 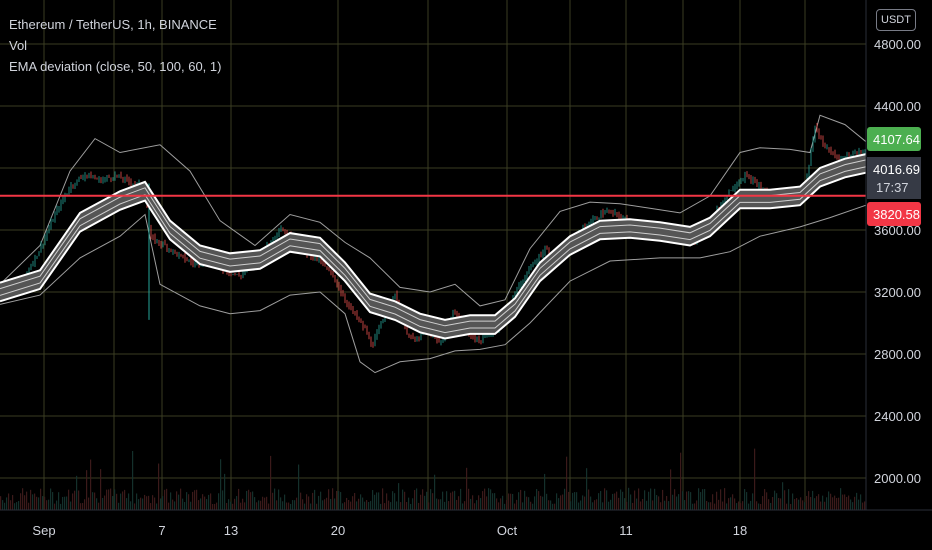 What do you see at coordinates (507, 530) in the screenshot?
I see `x-tick-label: Oct` at bounding box center [507, 530].